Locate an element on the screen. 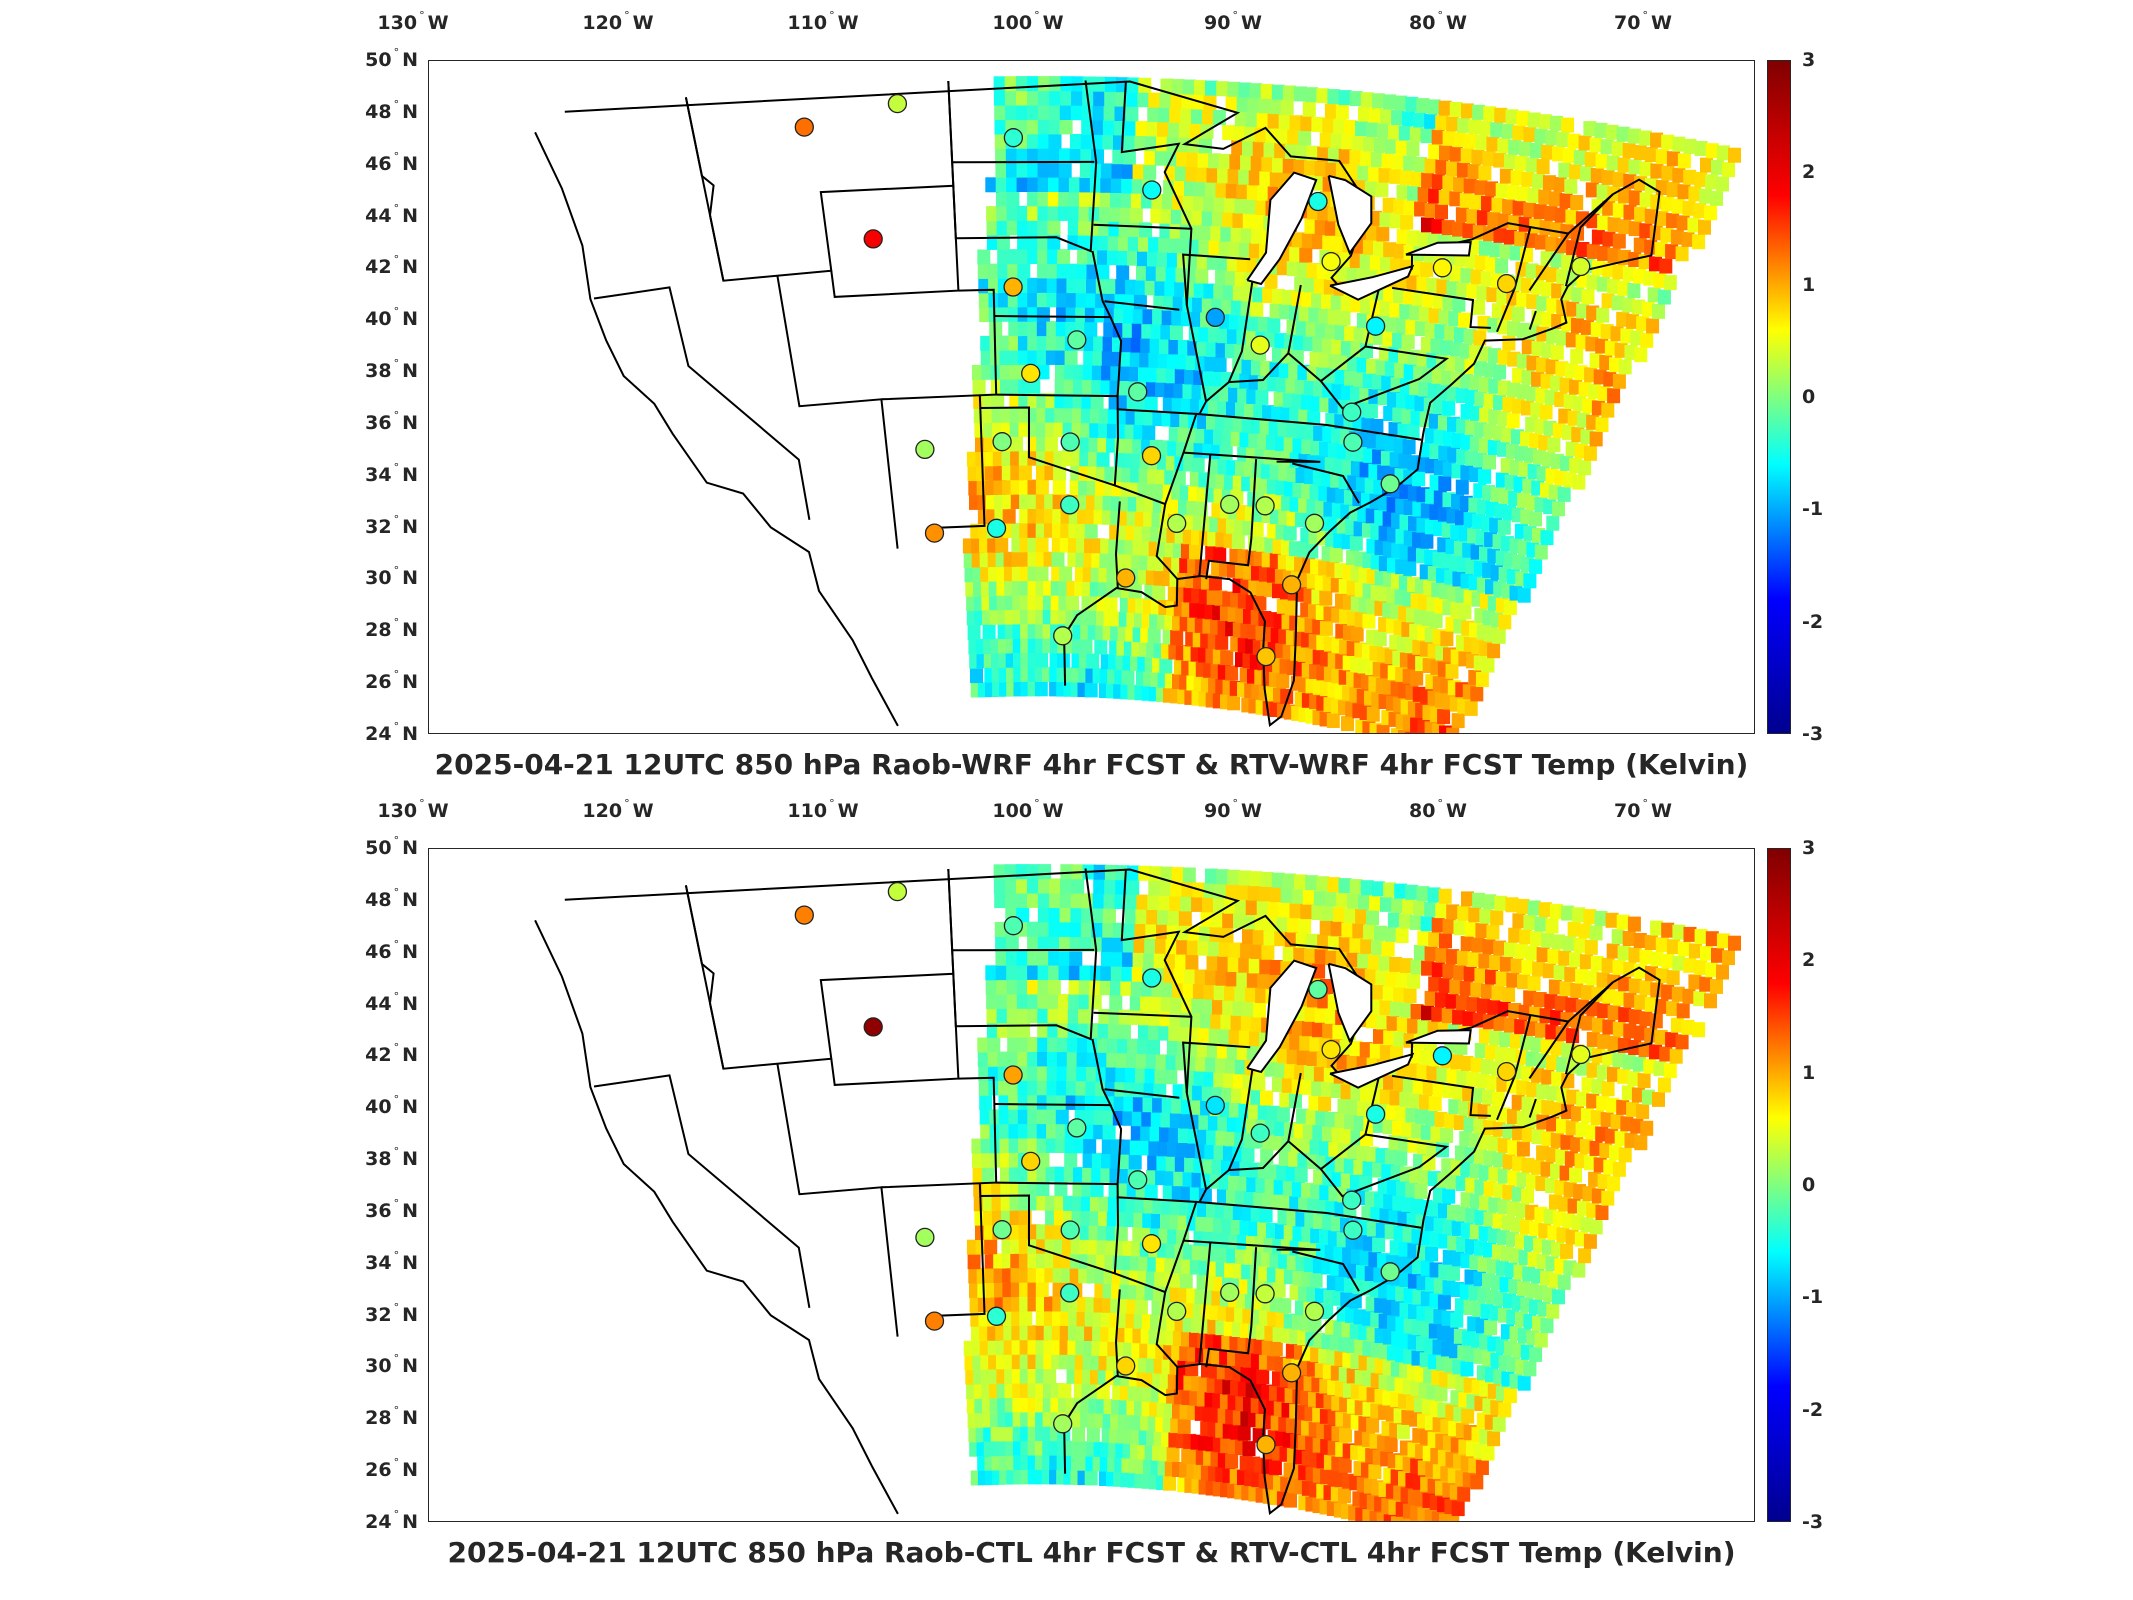  colorbar-tick-label: 0 is located at coordinates (1809, 397).